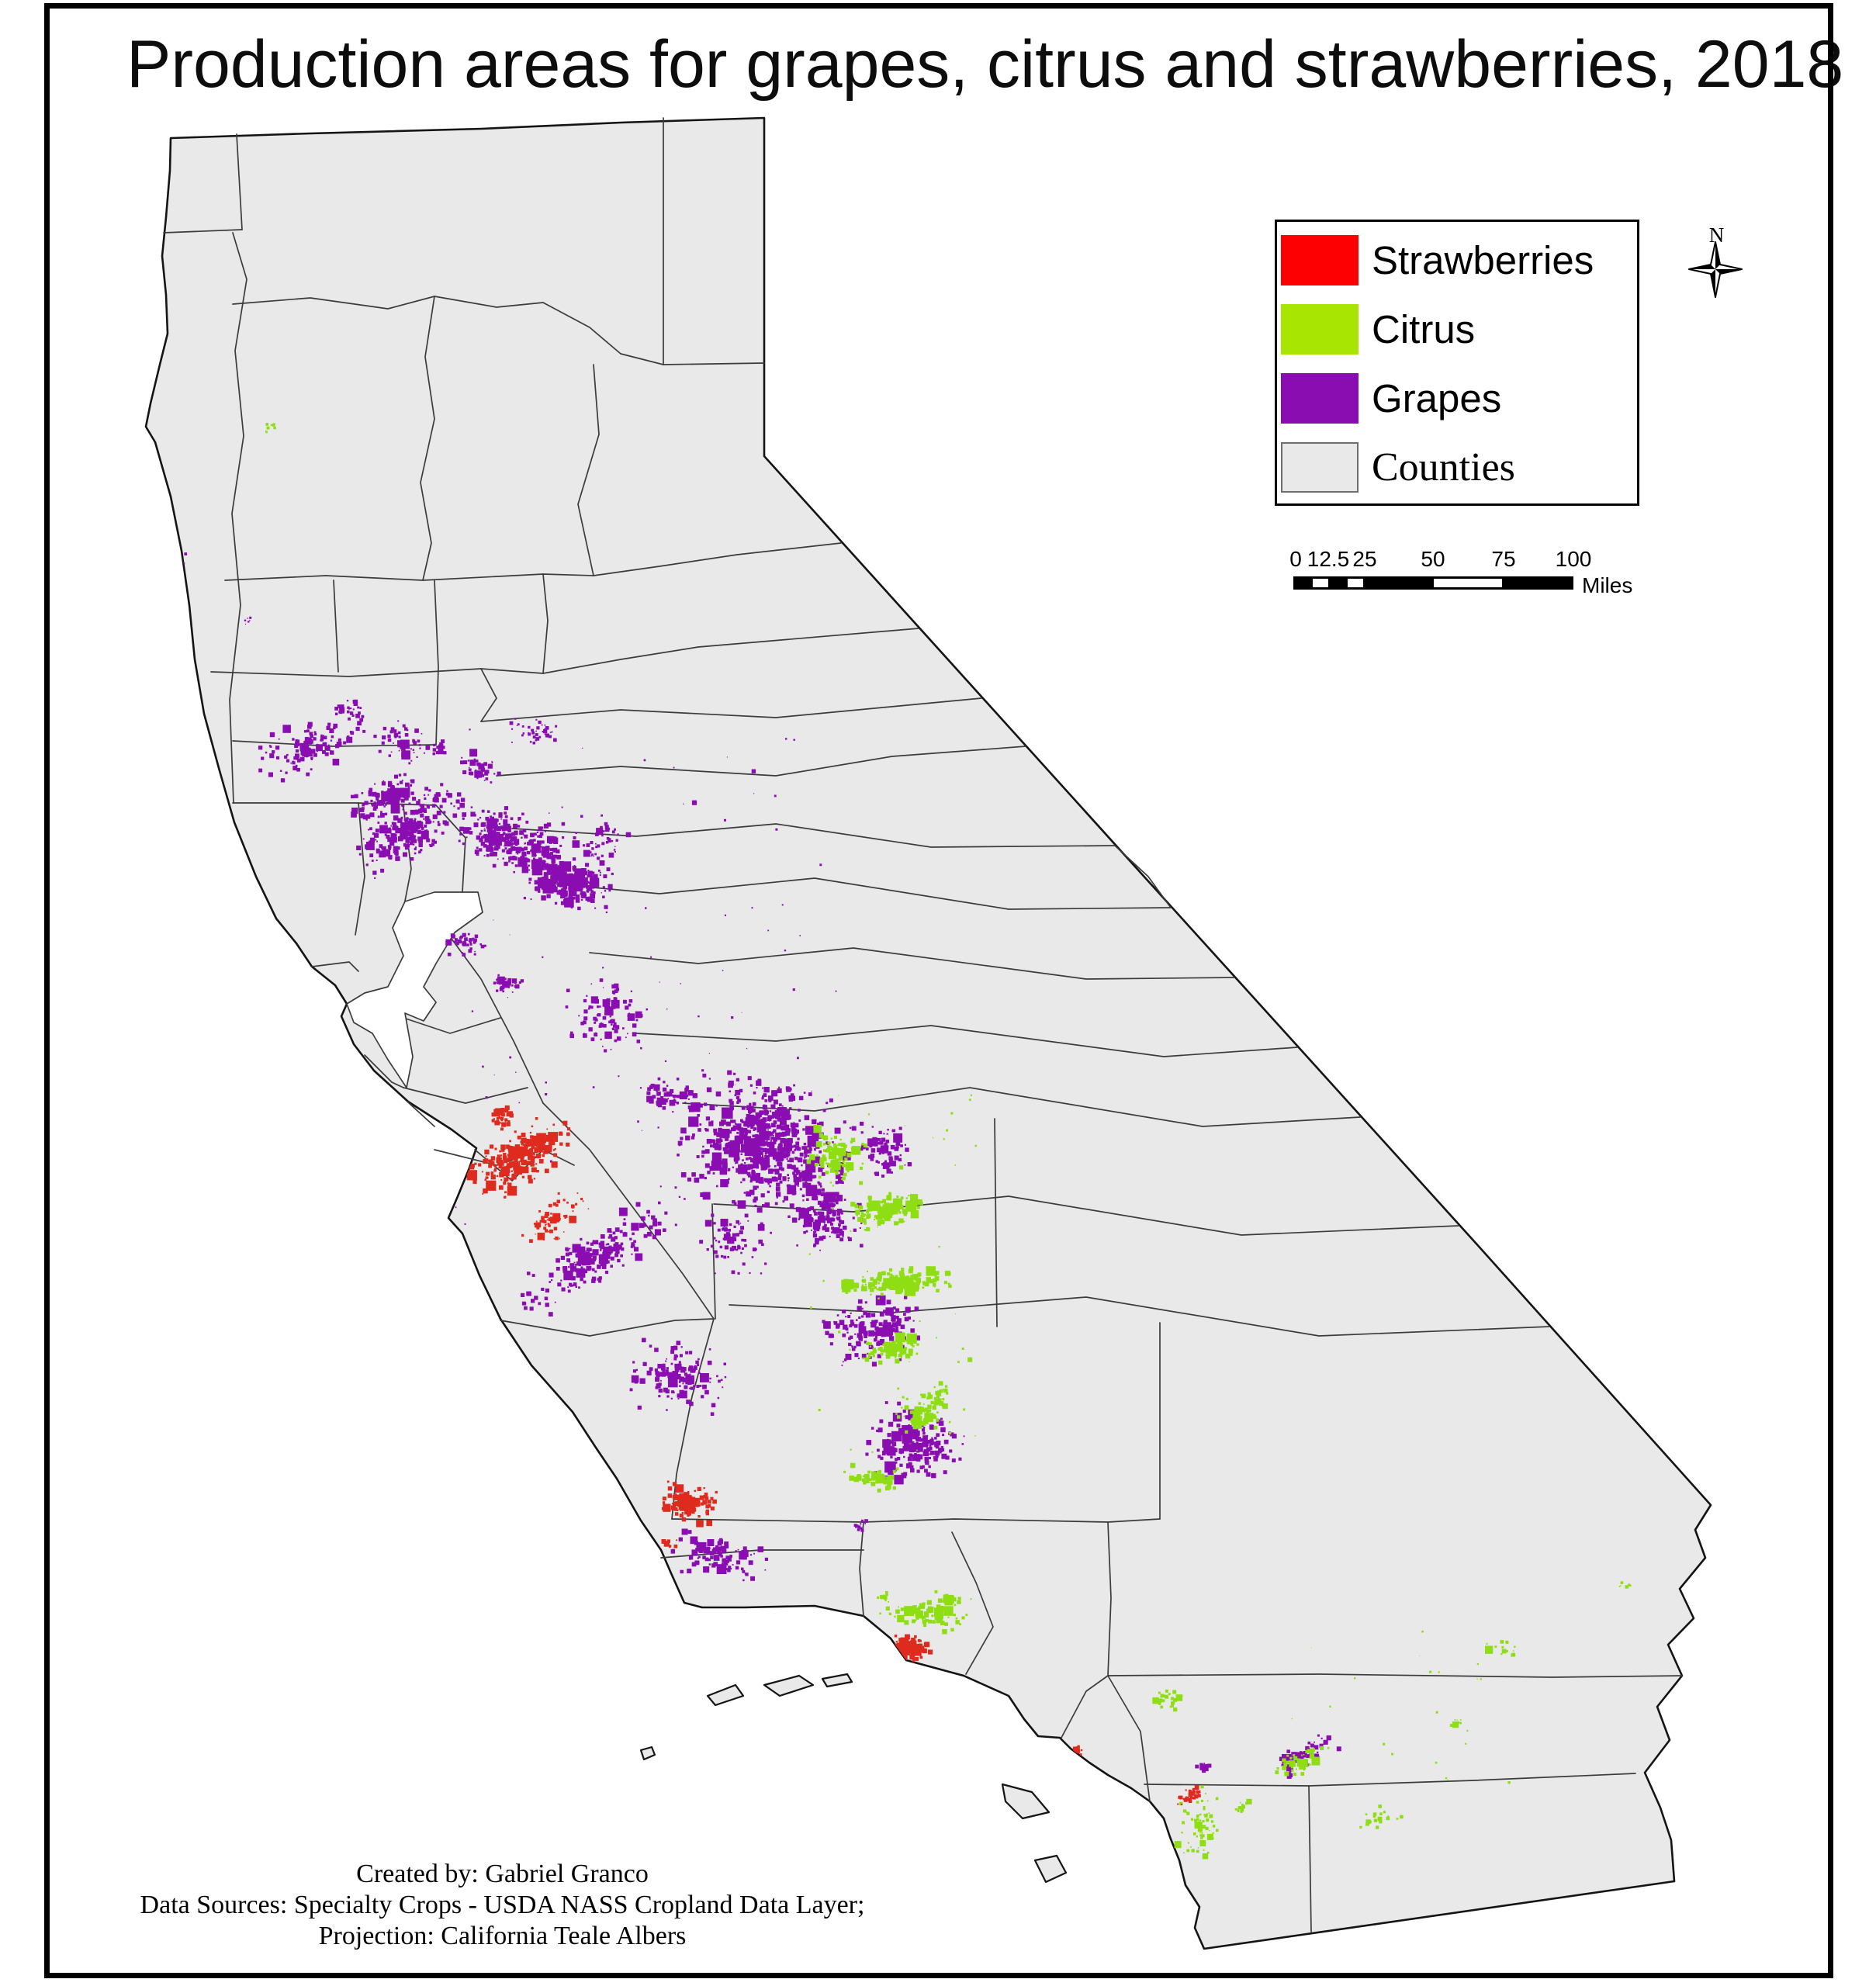 This screenshot has width=1876, height=1986. I want to click on citrus-swatch, so click(1320, 329).